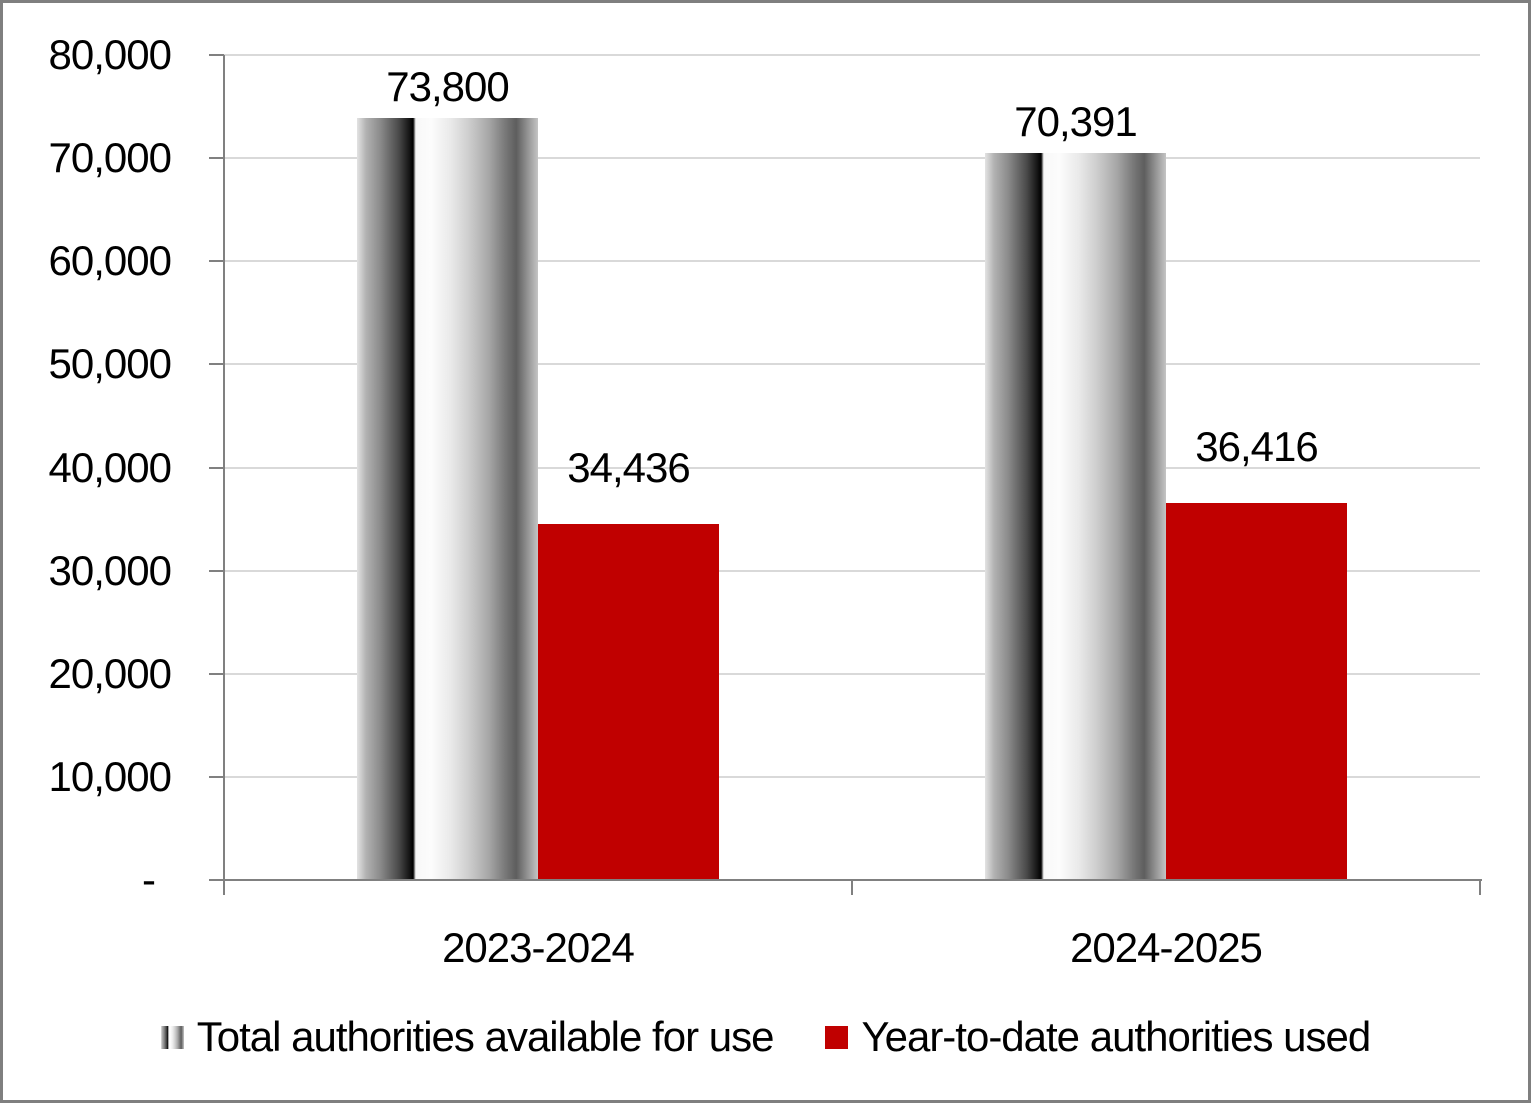 This screenshot has width=1531, height=1103. I want to click on y-axis-tick-label: 20,000, so click(110, 673).